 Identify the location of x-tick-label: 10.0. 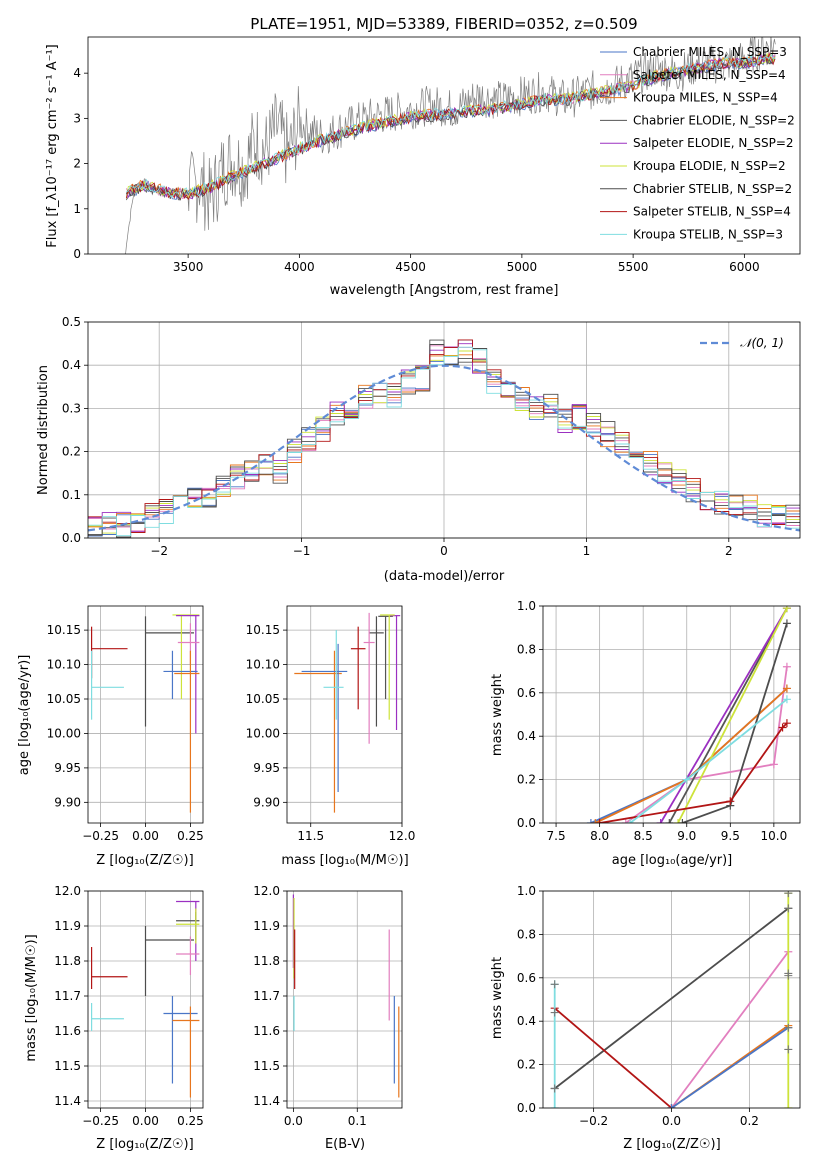
(774, 836).